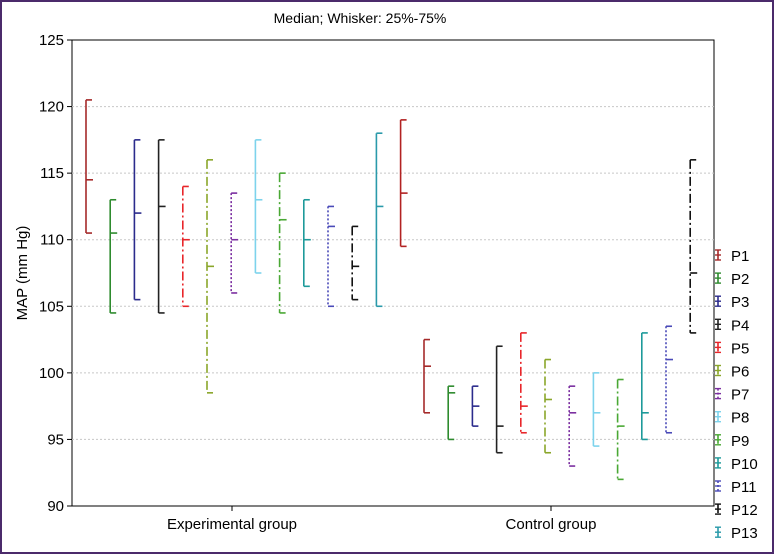 The height and width of the screenshot is (554, 774). I want to click on legend-item: P11, so click(736, 487).